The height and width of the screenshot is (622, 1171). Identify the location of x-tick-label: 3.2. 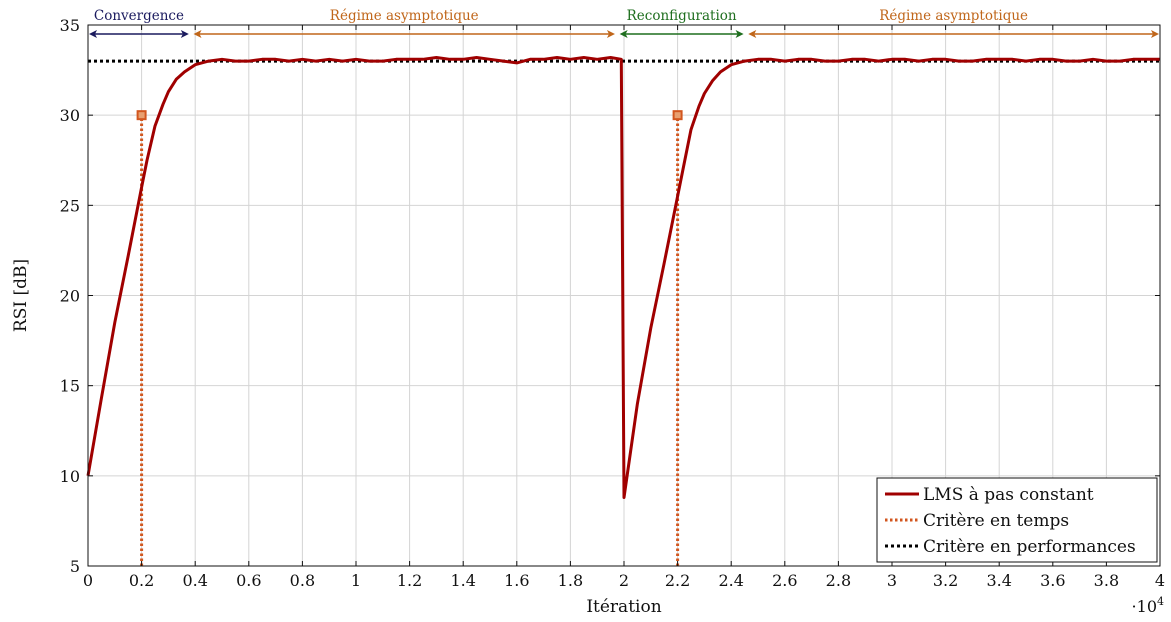
(945, 580).